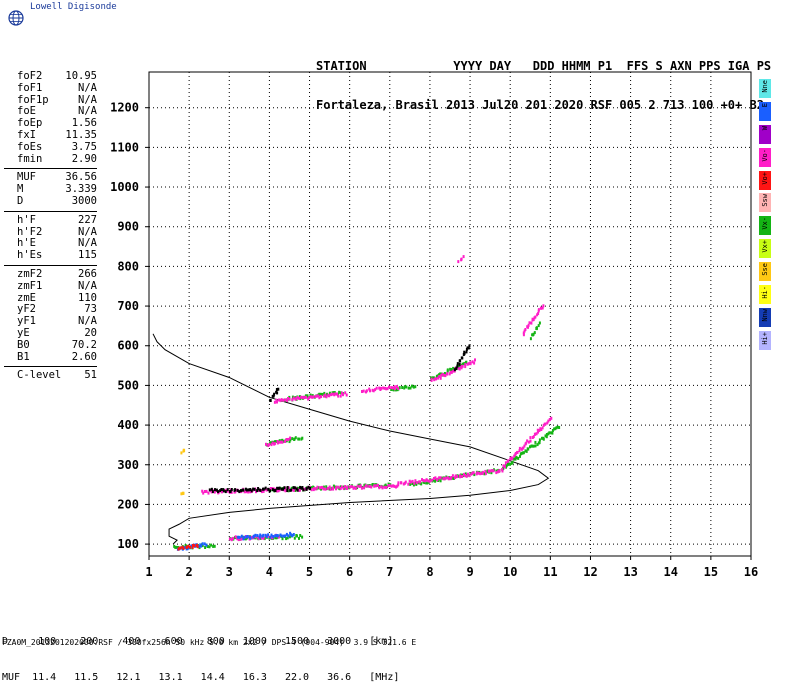 This screenshot has width=800, height=696. What do you see at coordinates (87, 255) in the screenshot?
I see `param-value: 115` at bounding box center [87, 255].